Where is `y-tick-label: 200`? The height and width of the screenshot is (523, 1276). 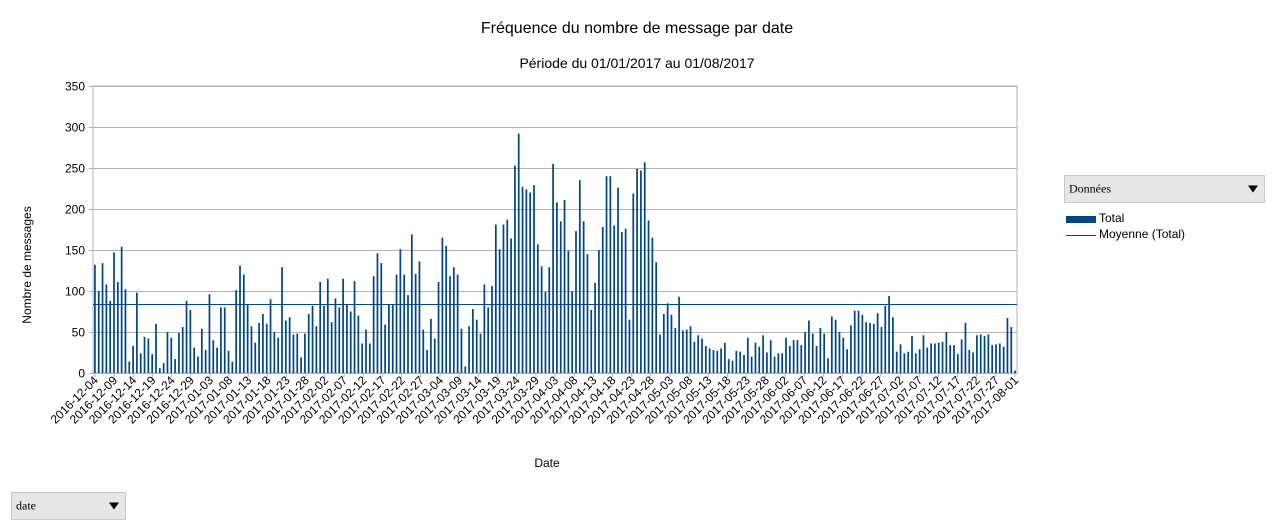 y-tick-label: 200 is located at coordinates (75, 210).